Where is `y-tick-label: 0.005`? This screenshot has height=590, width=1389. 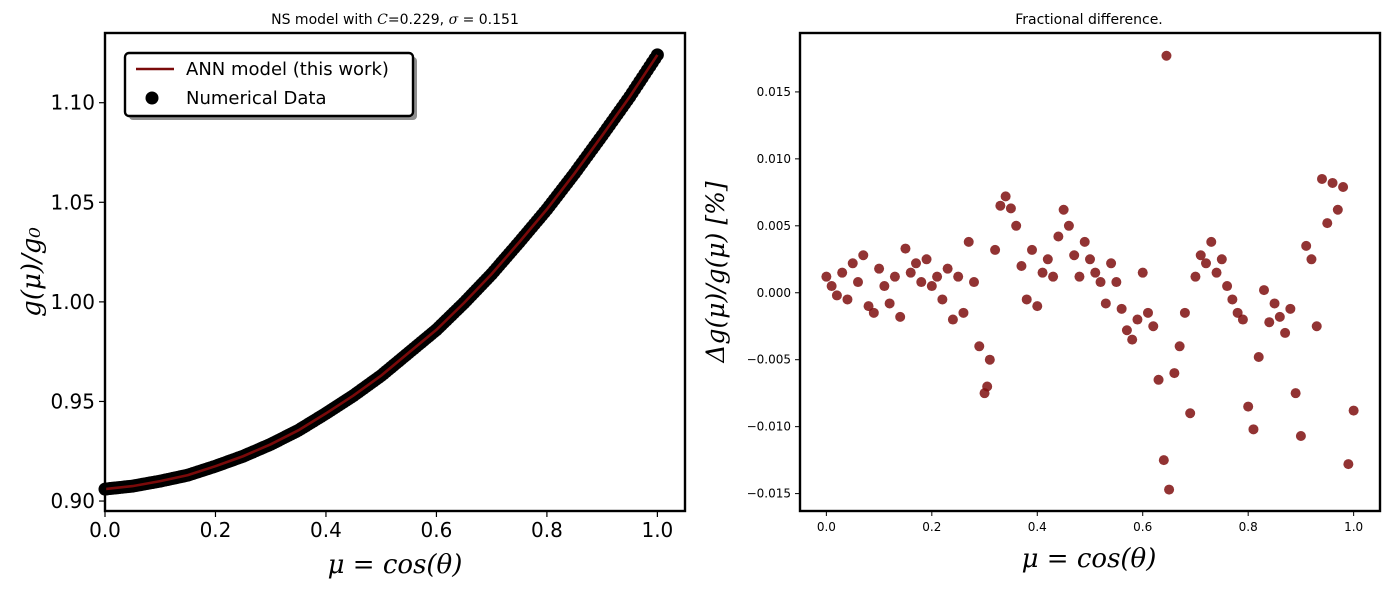 y-tick-label: 0.005 is located at coordinates (774, 226).